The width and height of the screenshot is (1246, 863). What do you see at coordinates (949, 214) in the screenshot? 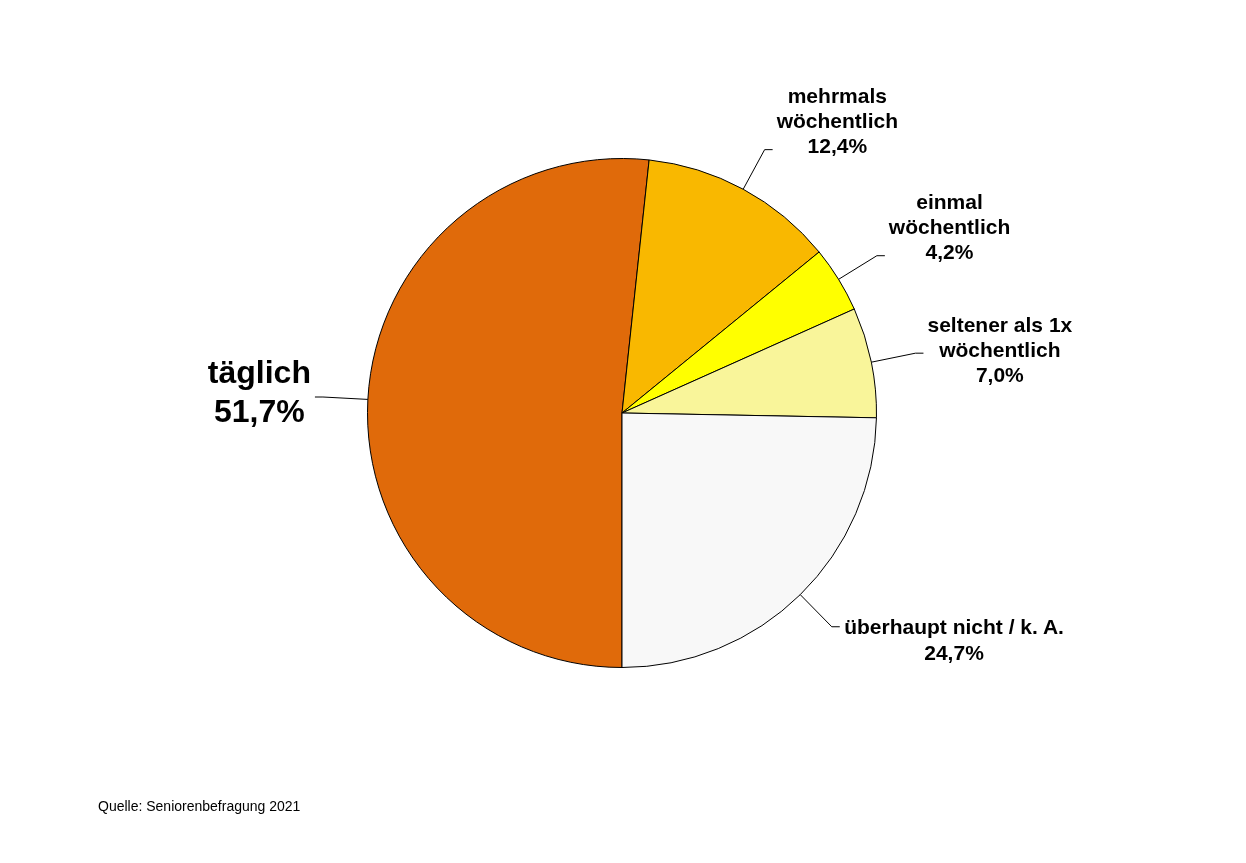
I see `slice-label: einmal wöchentlich` at bounding box center [949, 214].